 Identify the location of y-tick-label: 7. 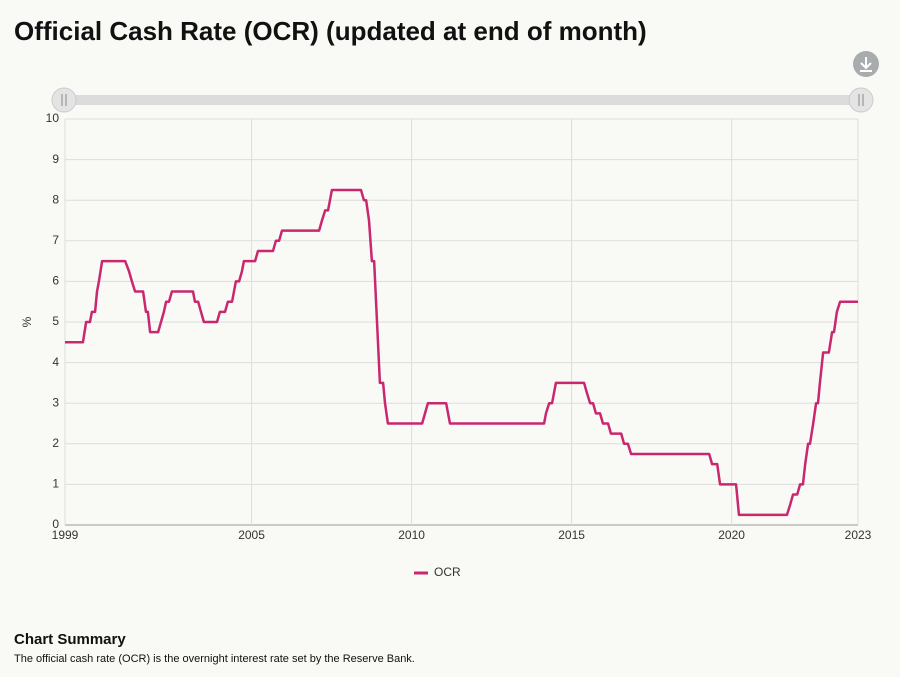
(55, 240).